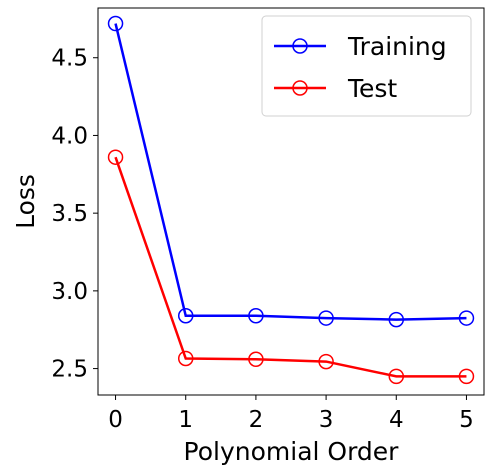 This screenshot has height=476, width=495. I want to click on legend-label-test: Test, so click(372, 88).